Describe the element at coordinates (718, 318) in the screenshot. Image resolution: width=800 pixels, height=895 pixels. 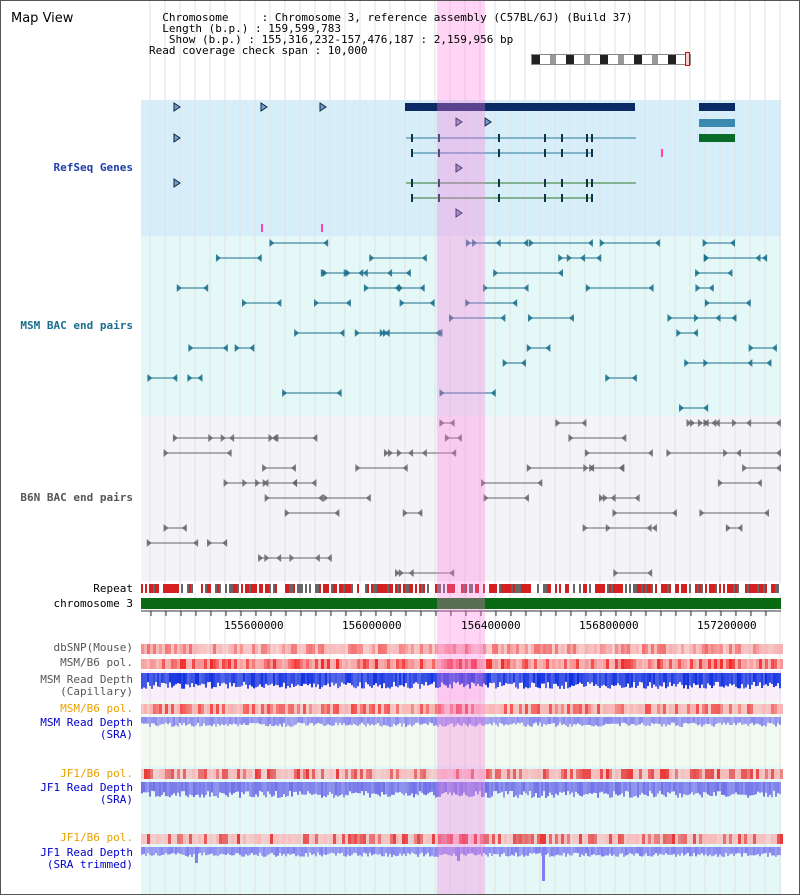
I see `msm-bac-end` at that location.